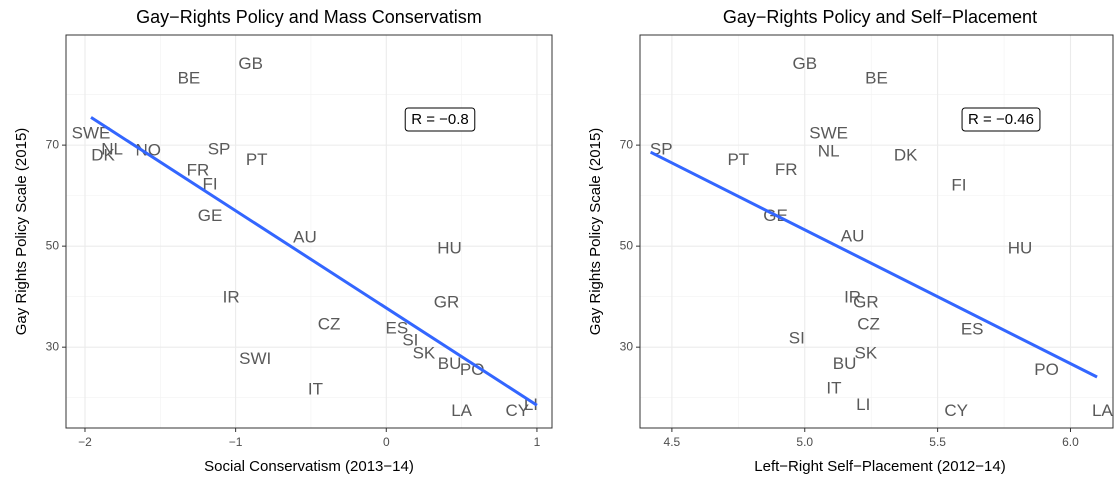 Image resolution: width=1114 pixels, height=478 pixels. Describe the element at coordinates (537, 442) in the screenshot. I see `x-tick-label: 1` at that location.